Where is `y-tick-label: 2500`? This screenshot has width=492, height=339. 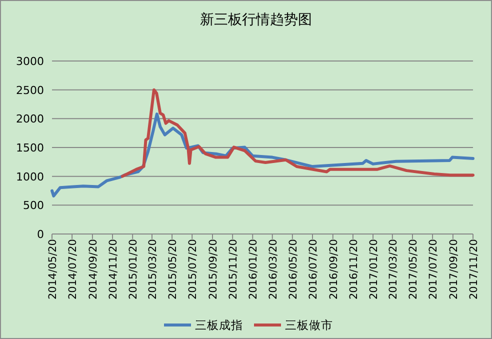 y-tick-label: 2500 is located at coordinates (30, 90).